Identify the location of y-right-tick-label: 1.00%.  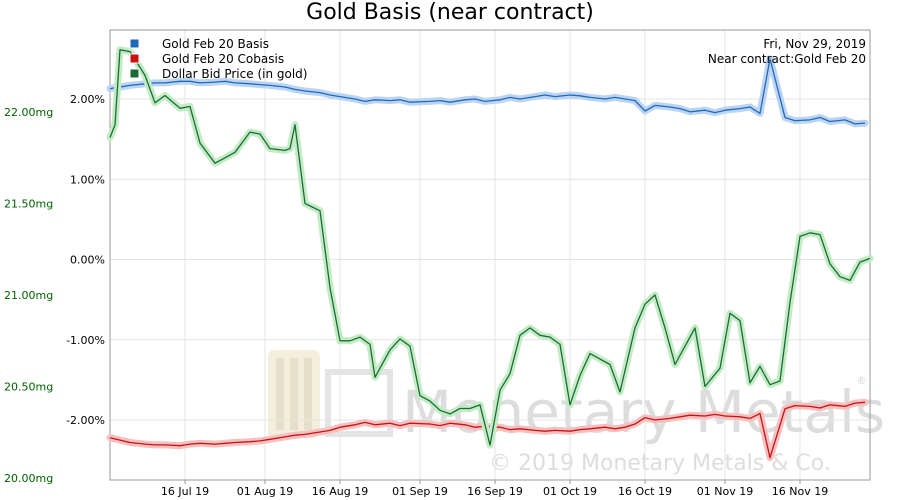
(87, 179).